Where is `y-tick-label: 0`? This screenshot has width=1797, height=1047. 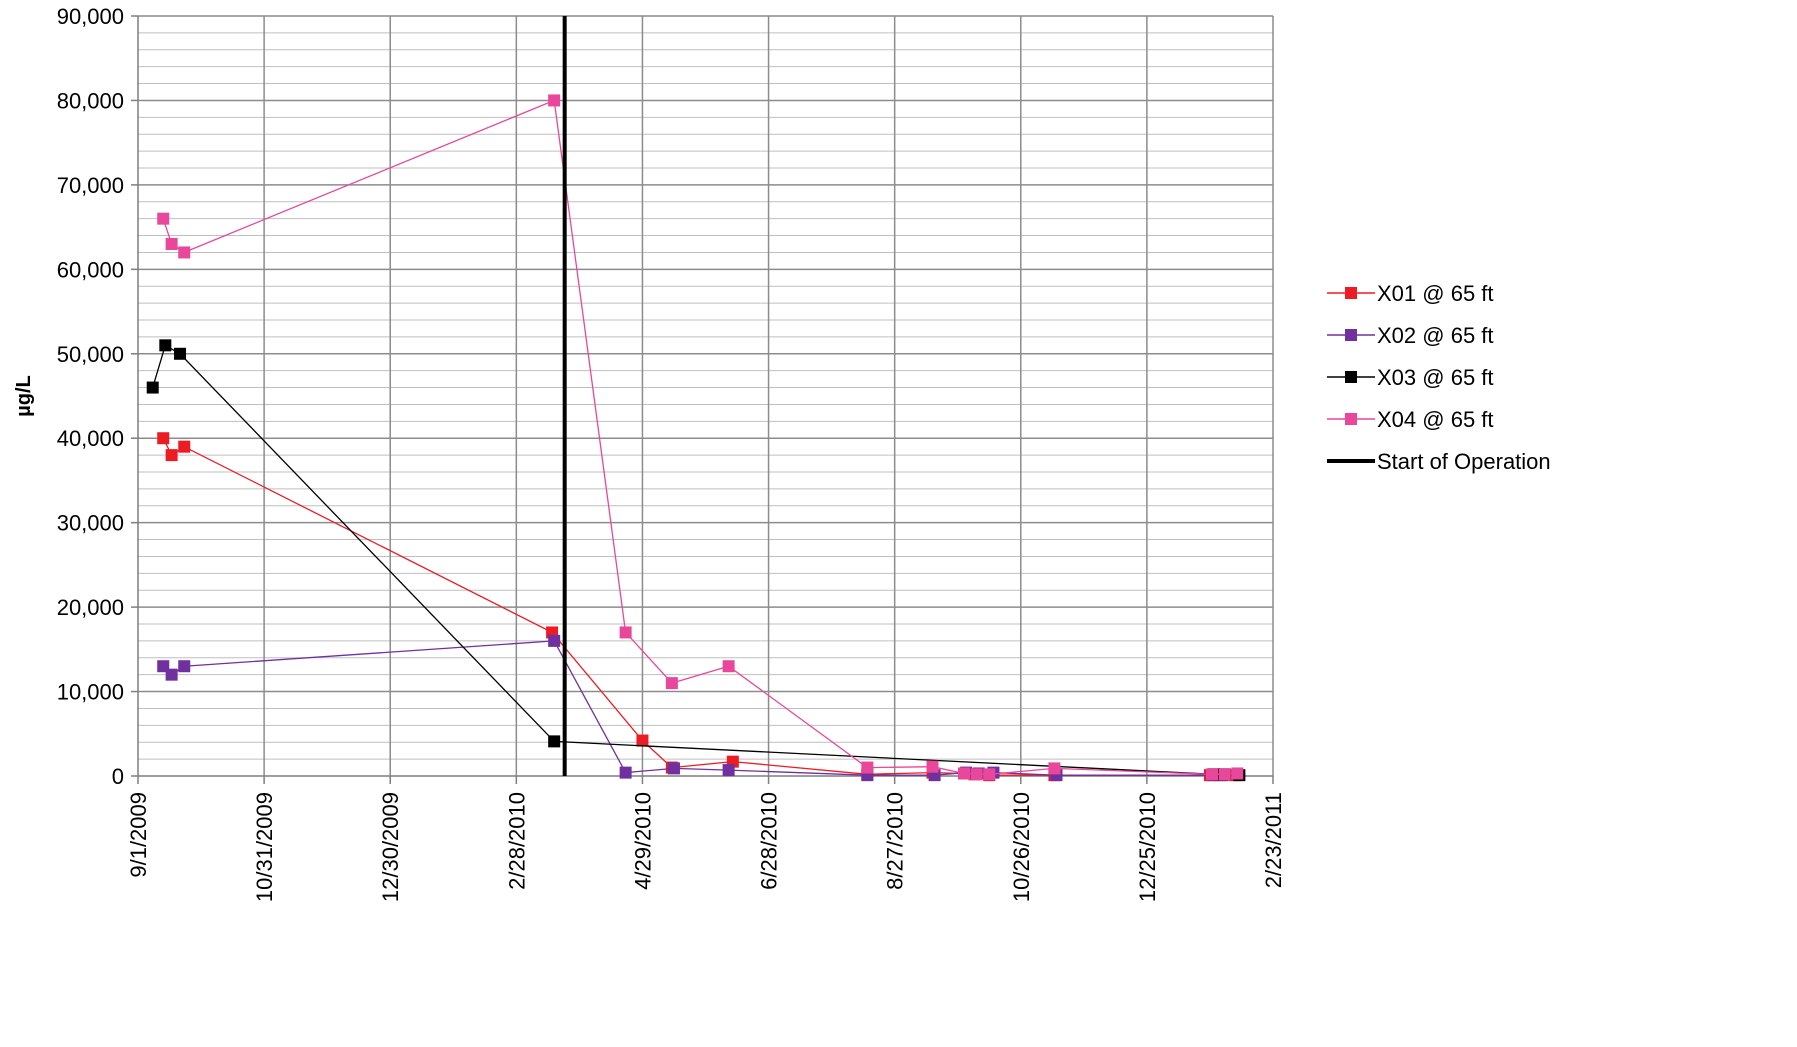
y-tick-label: 0 is located at coordinates (118, 776).